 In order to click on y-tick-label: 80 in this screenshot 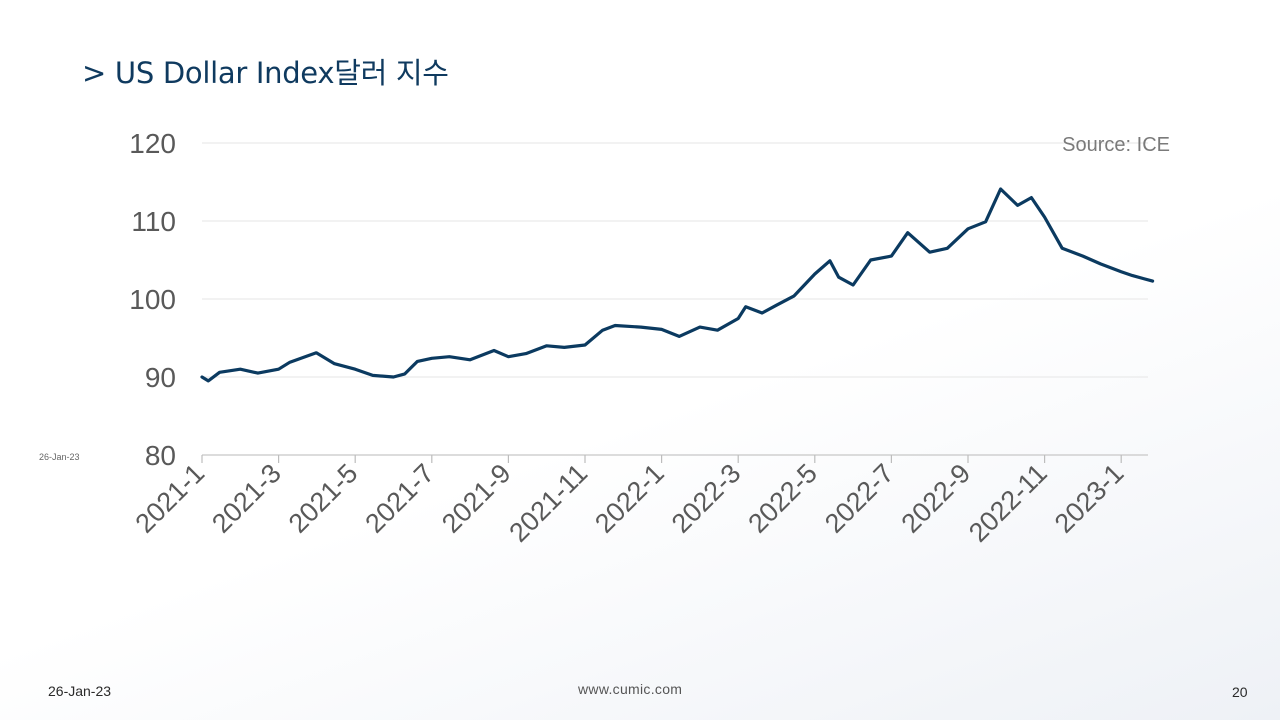, I will do `click(160, 455)`.